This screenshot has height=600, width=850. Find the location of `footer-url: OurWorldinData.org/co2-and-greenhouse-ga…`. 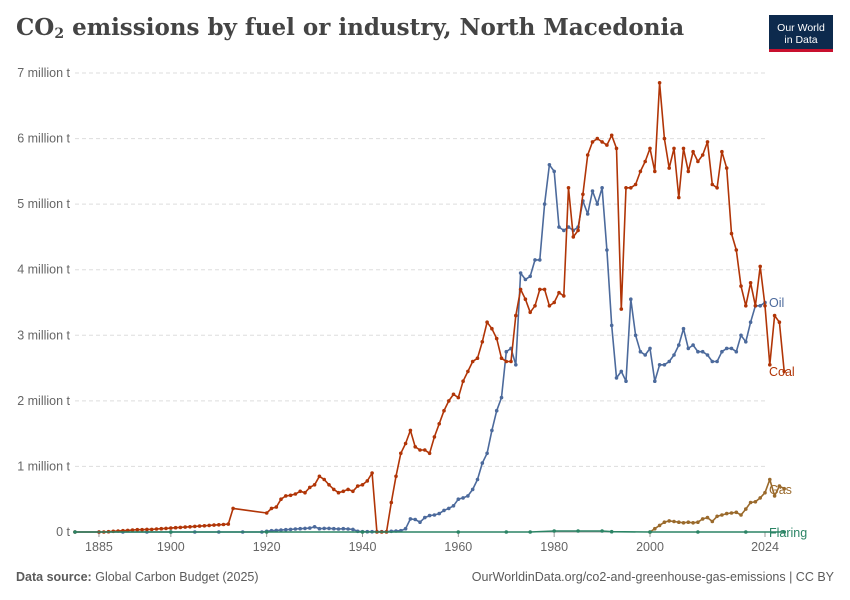

footer-url: OurWorldinData.org/co2-and-greenhouse-ga… is located at coordinates (652, 577).